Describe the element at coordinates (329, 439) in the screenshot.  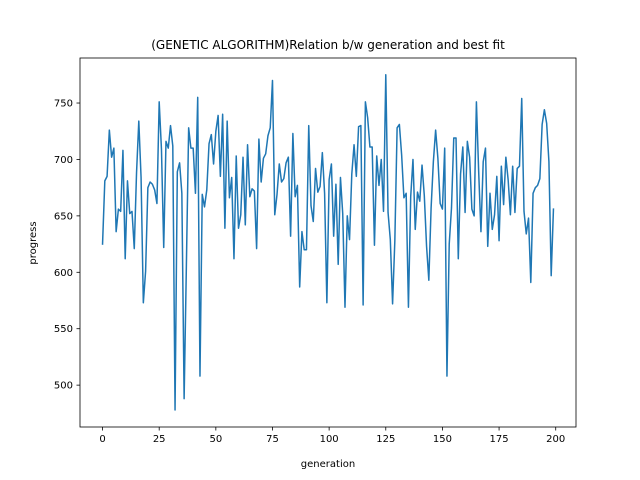
I see `x-tick-label: 100` at that location.